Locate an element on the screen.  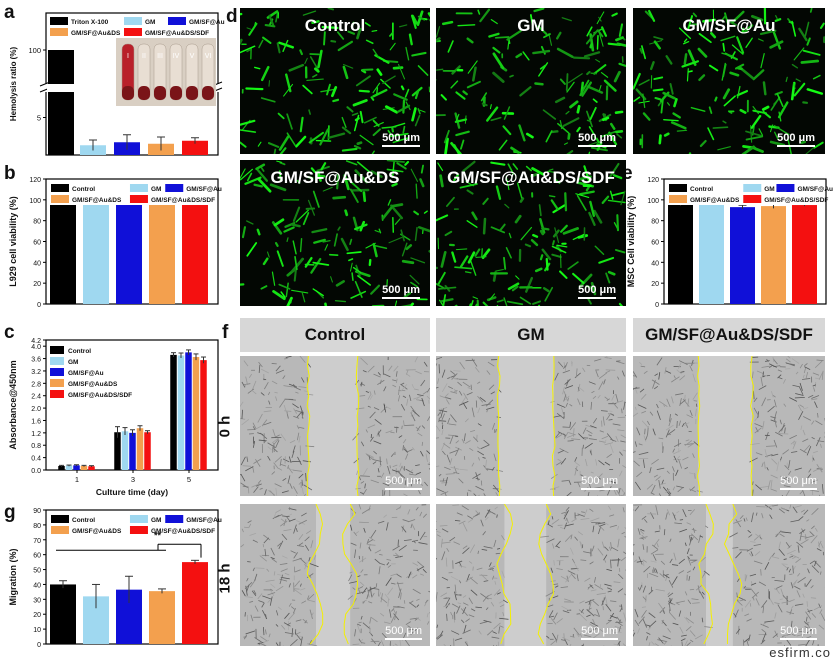
scratch-image-control-0h: 500 μm is located at coordinates (335, 426).